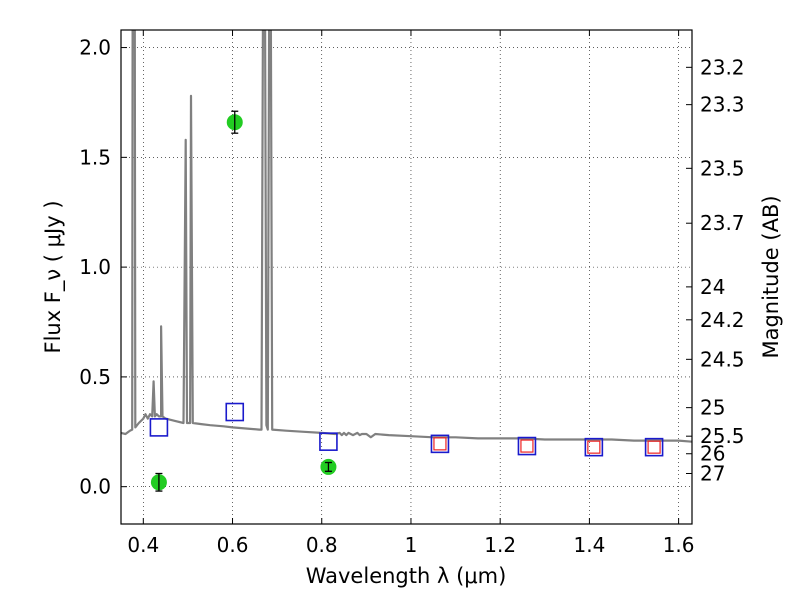  What do you see at coordinates (712, 287) in the screenshot?
I see `right-tick-label: 24` at bounding box center [712, 287].